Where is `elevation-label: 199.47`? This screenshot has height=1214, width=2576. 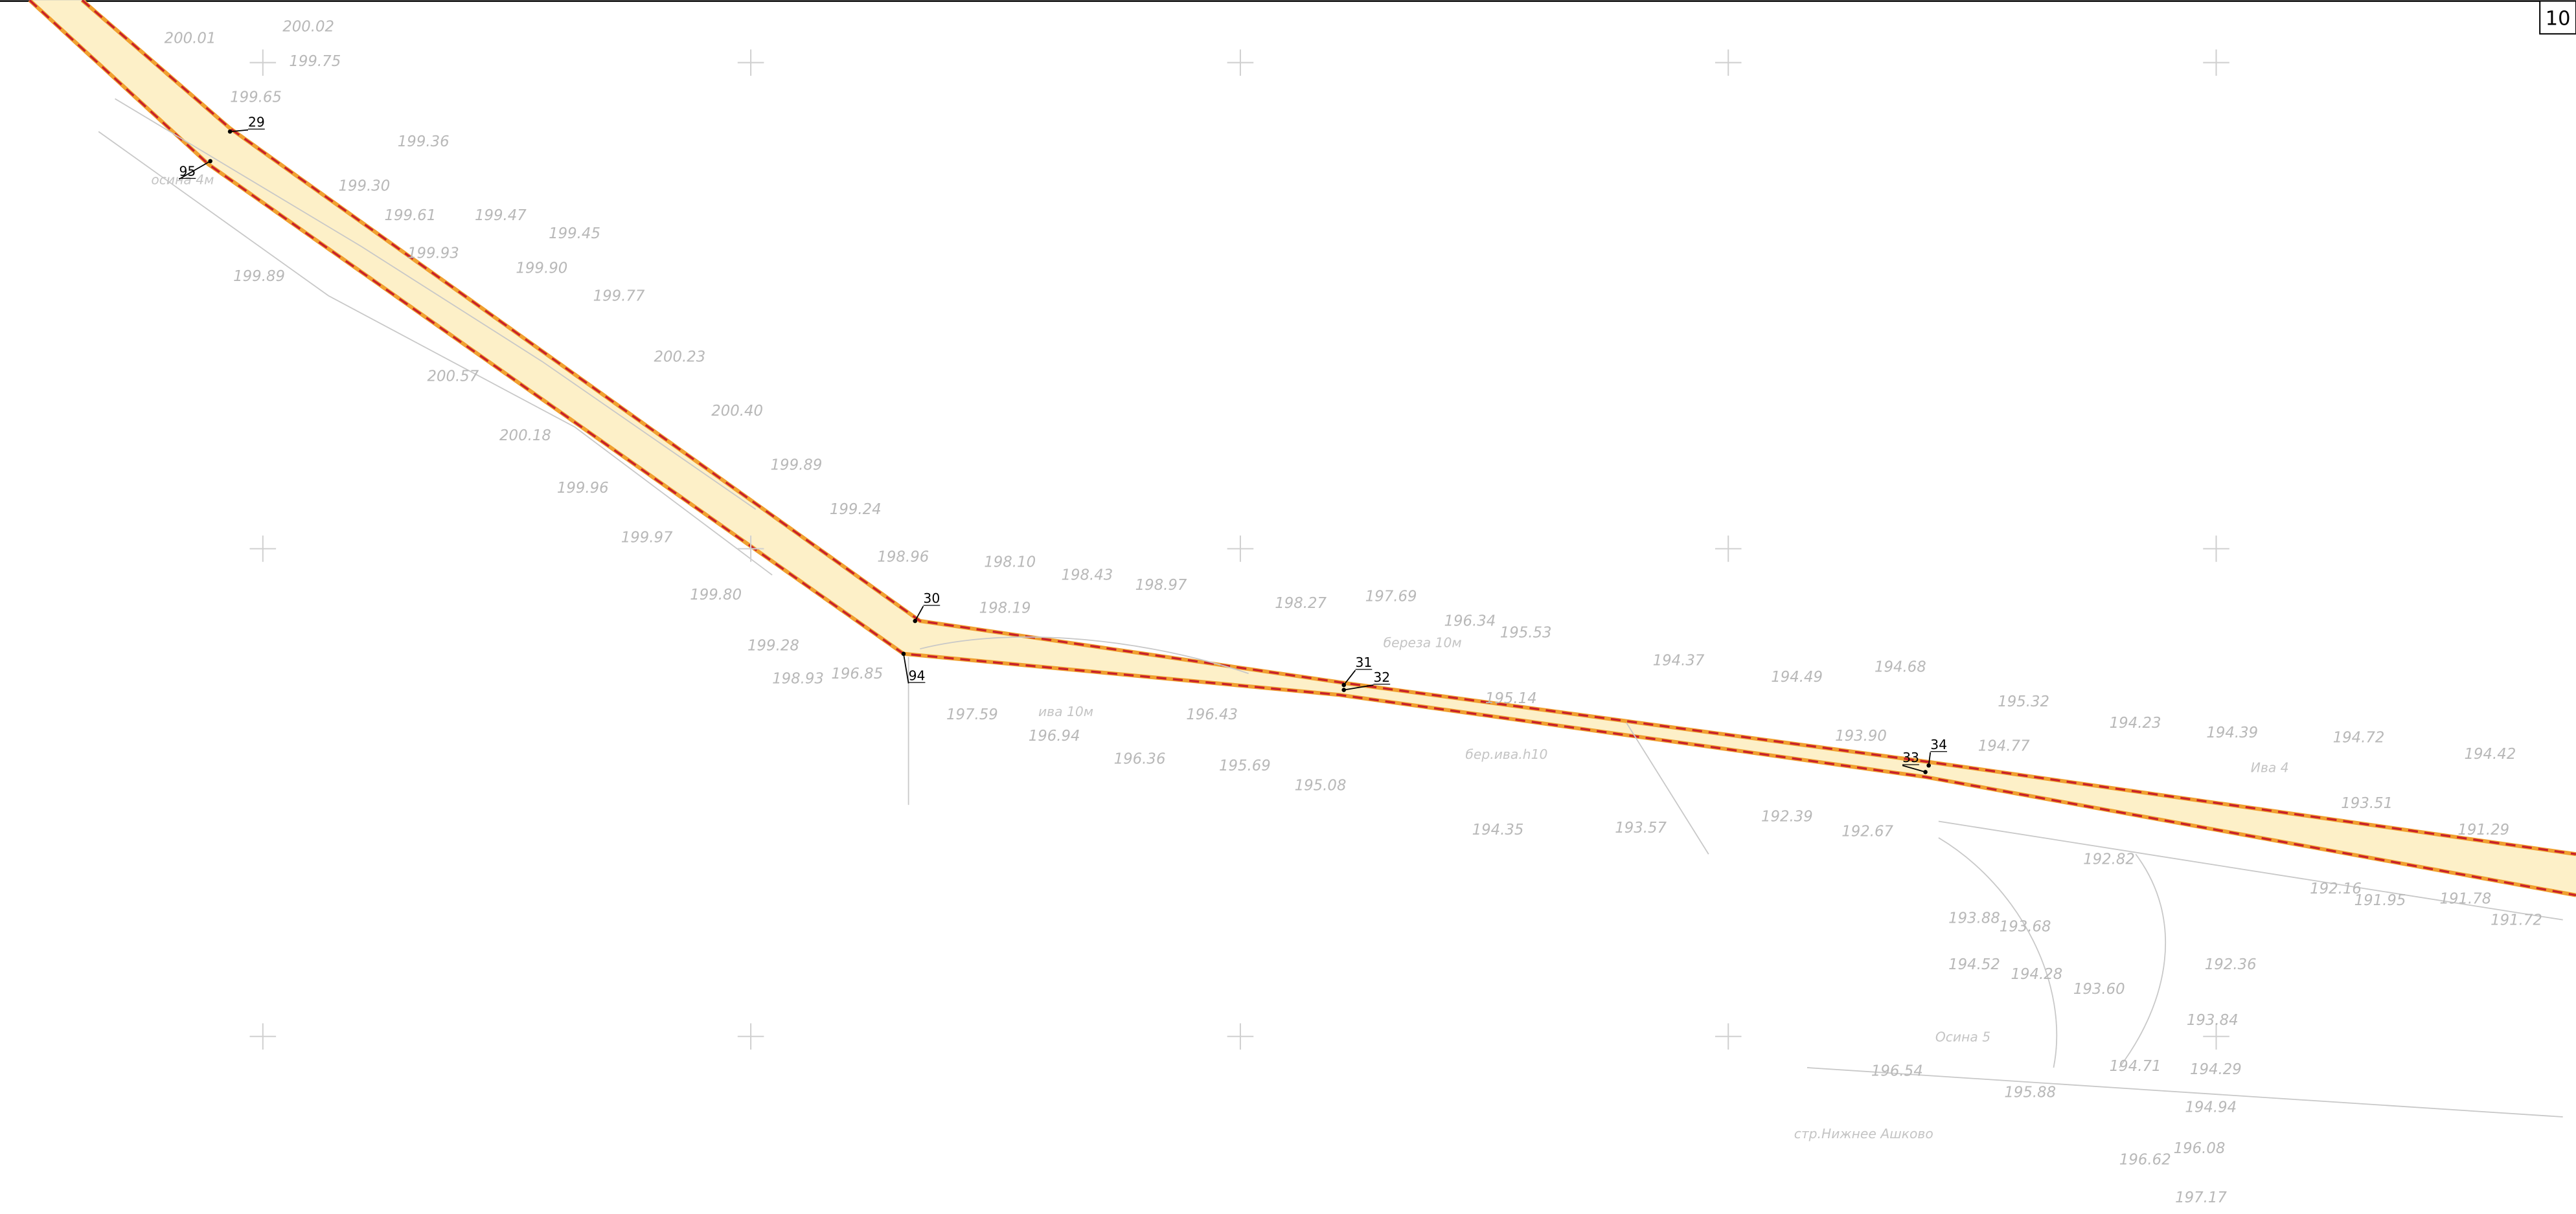
elevation-label: 199.47 is located at coordinates (501, 215).